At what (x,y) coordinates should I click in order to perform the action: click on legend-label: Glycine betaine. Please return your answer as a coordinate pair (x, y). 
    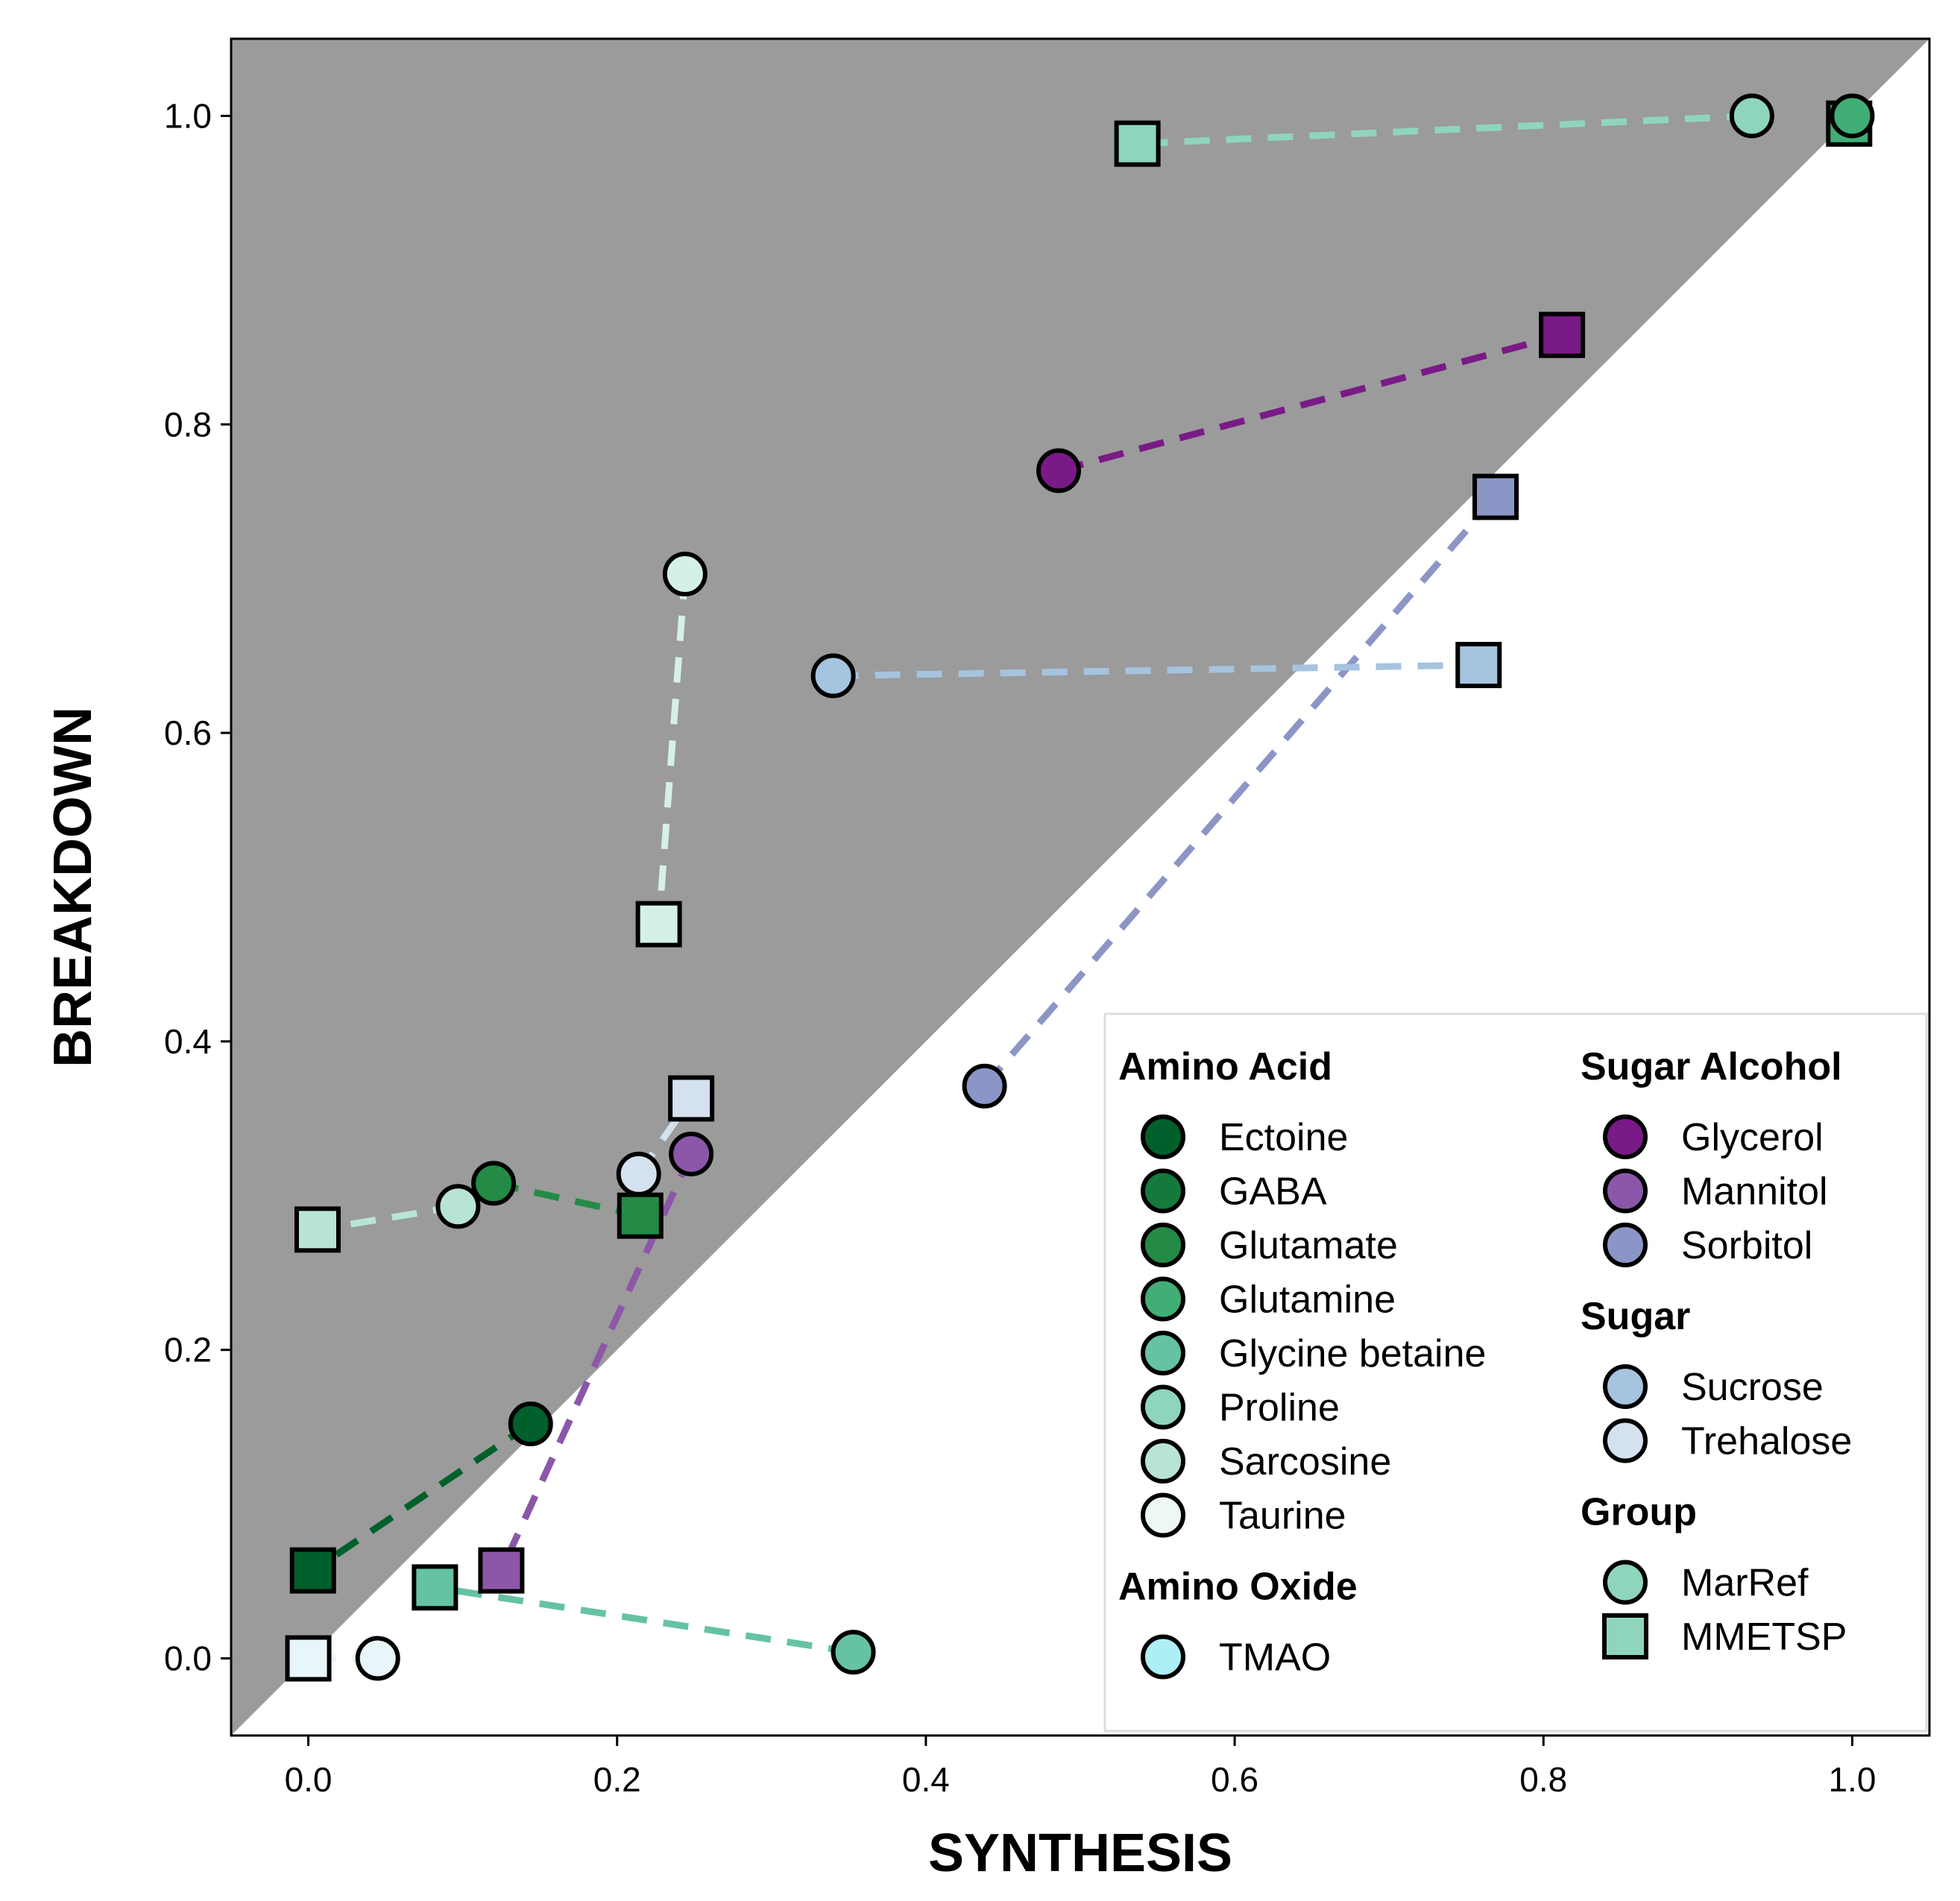
    Looking at the image, I should click on (1352, 1353).